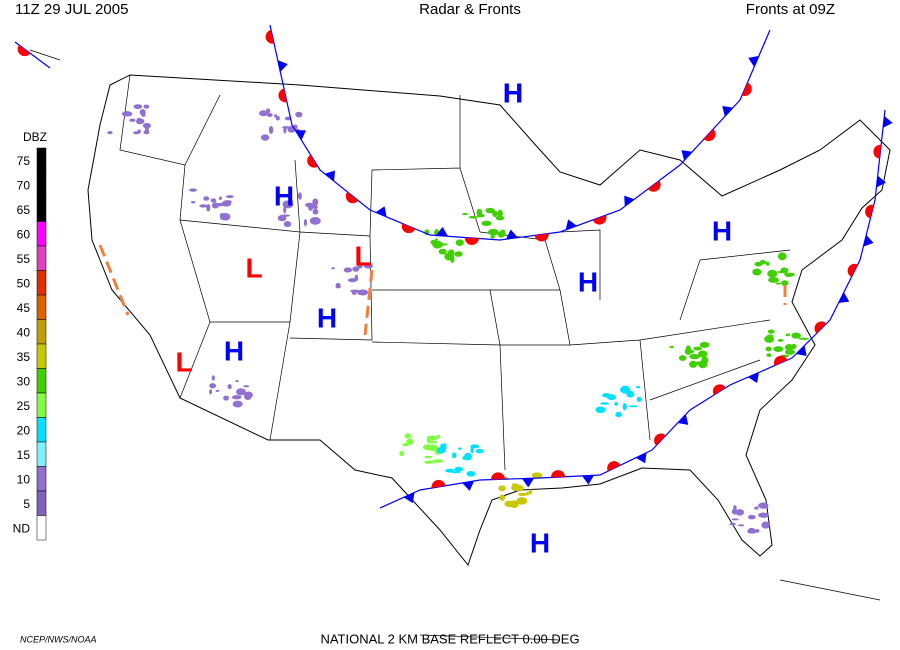  What do you see at coordinates (24, 455) in the screenshot?
I see `legend-label: 15` at bounding box center [24, 455].